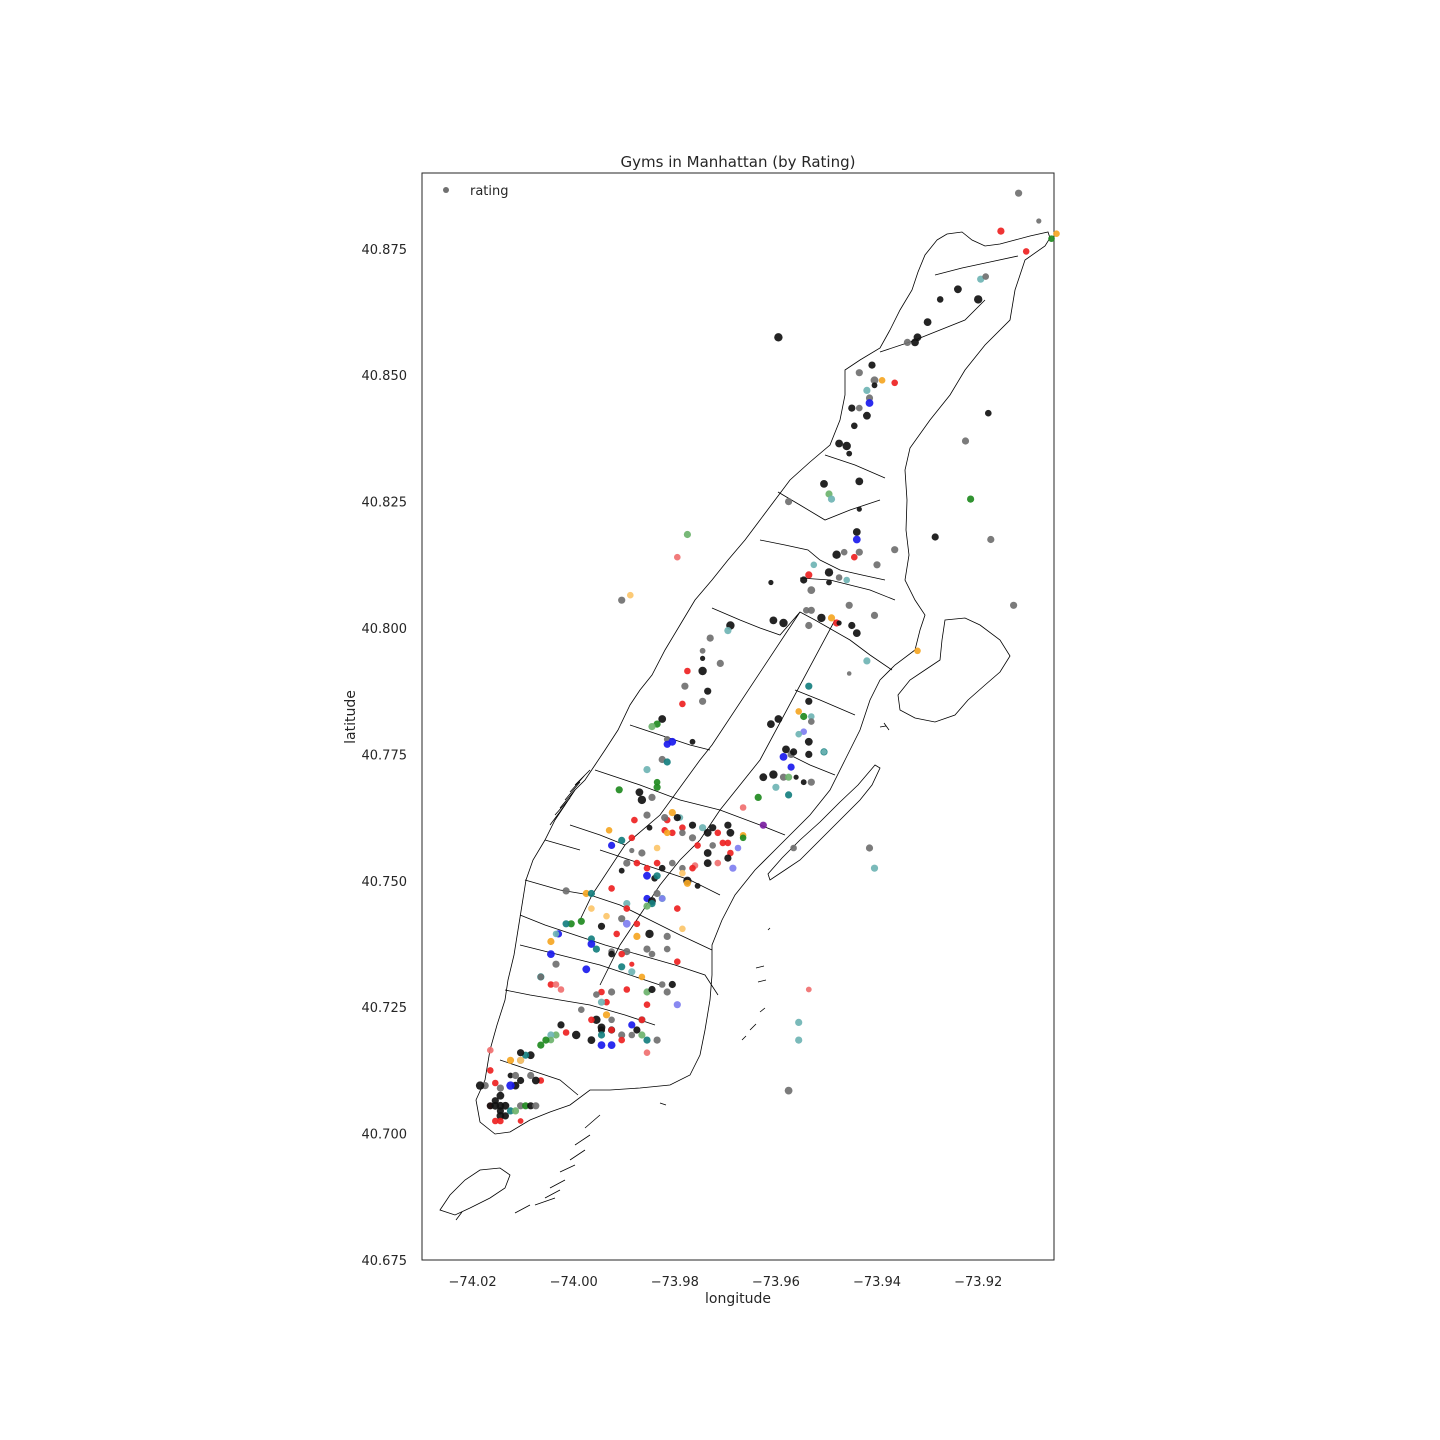  Describe the element at coordinates (954, 670) in the screenshot. I see `randalls-island` at that location.